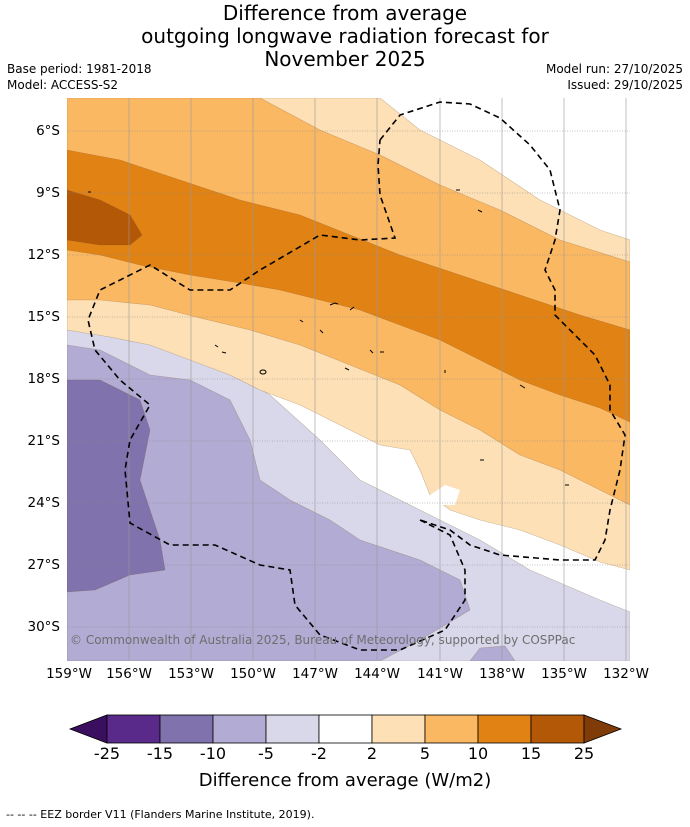 The image size is (690, 827). I want to click on colorbar, so click(345, 729).